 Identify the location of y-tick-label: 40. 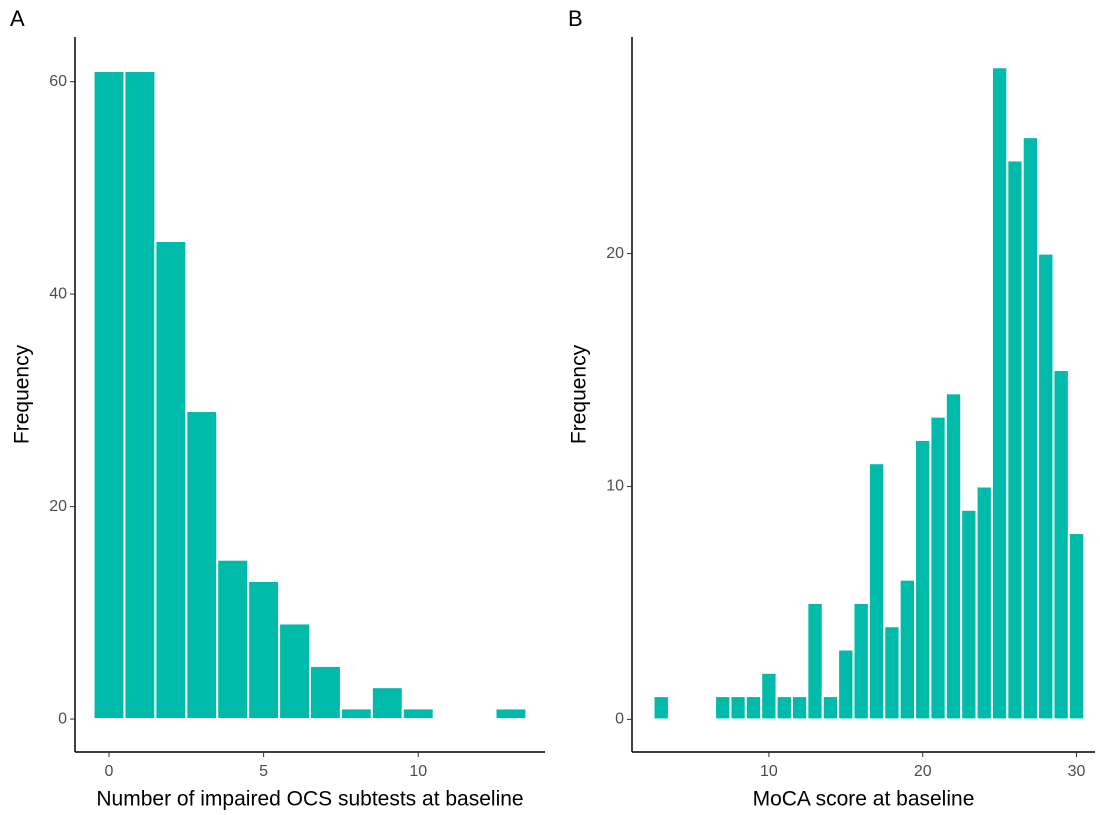
(58, 293).